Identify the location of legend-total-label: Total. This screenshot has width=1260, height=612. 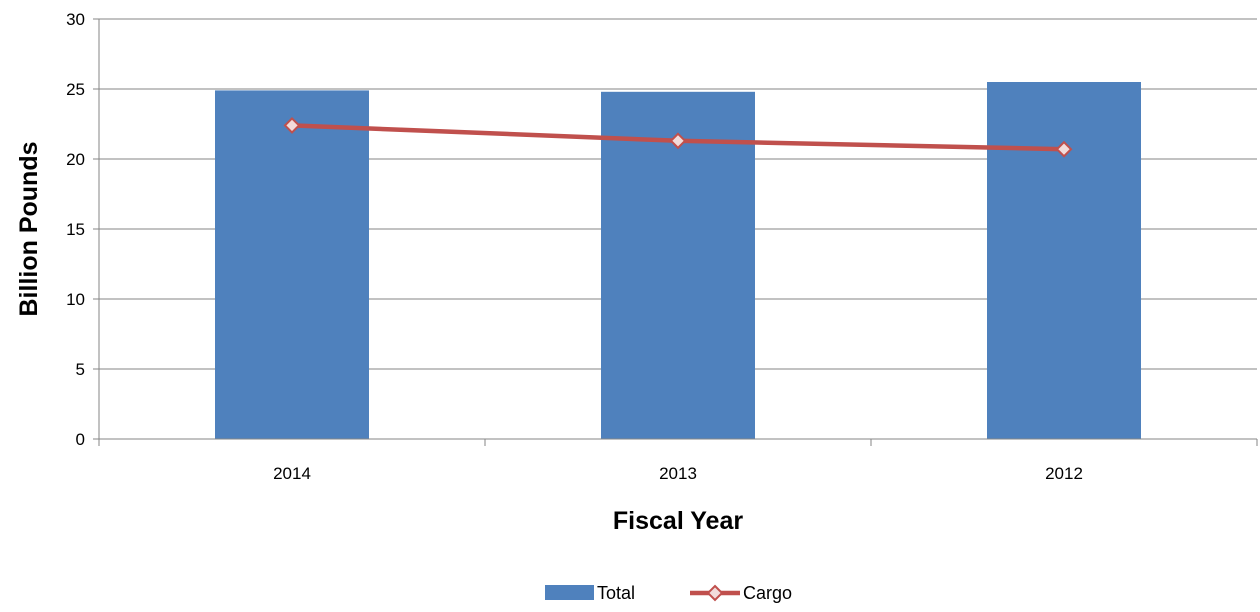
(616, 593).